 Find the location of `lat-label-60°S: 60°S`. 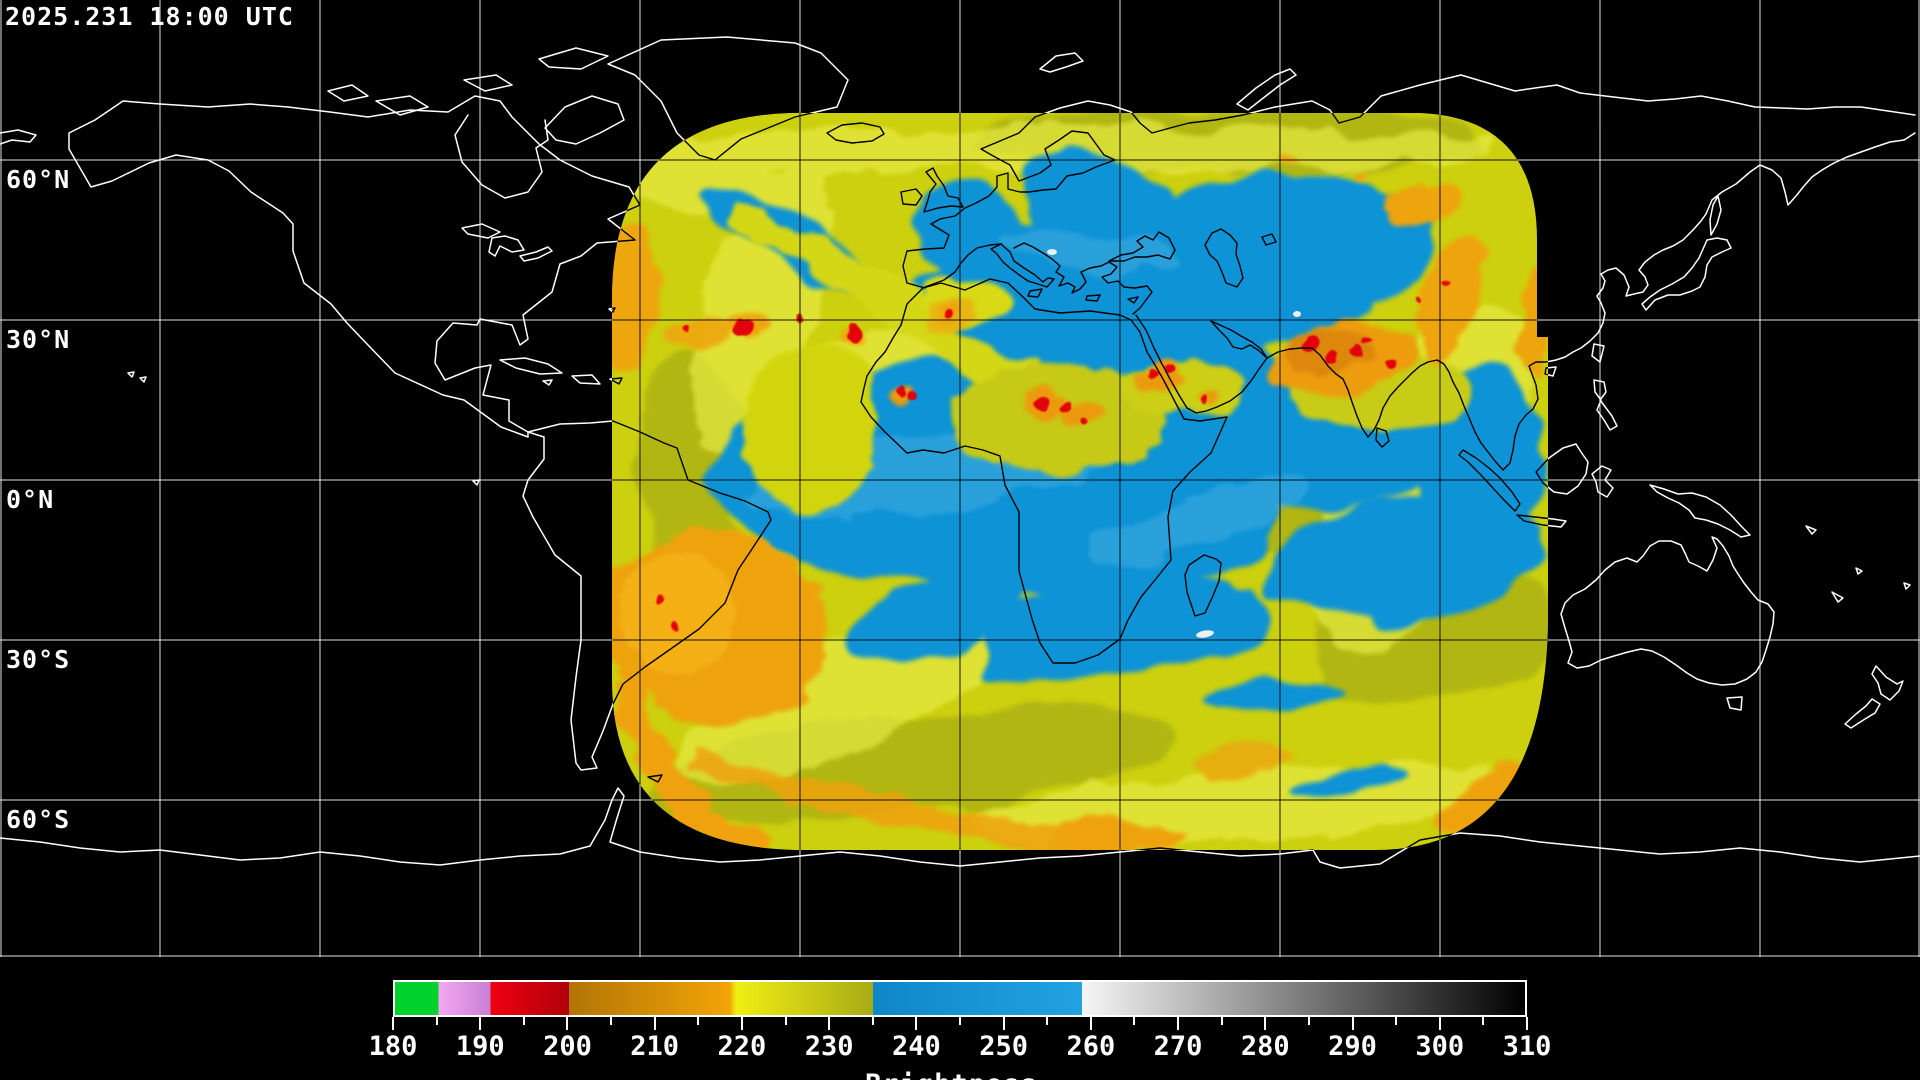

lat-label-60°S: 60°S is located at coordinates (38, 819).